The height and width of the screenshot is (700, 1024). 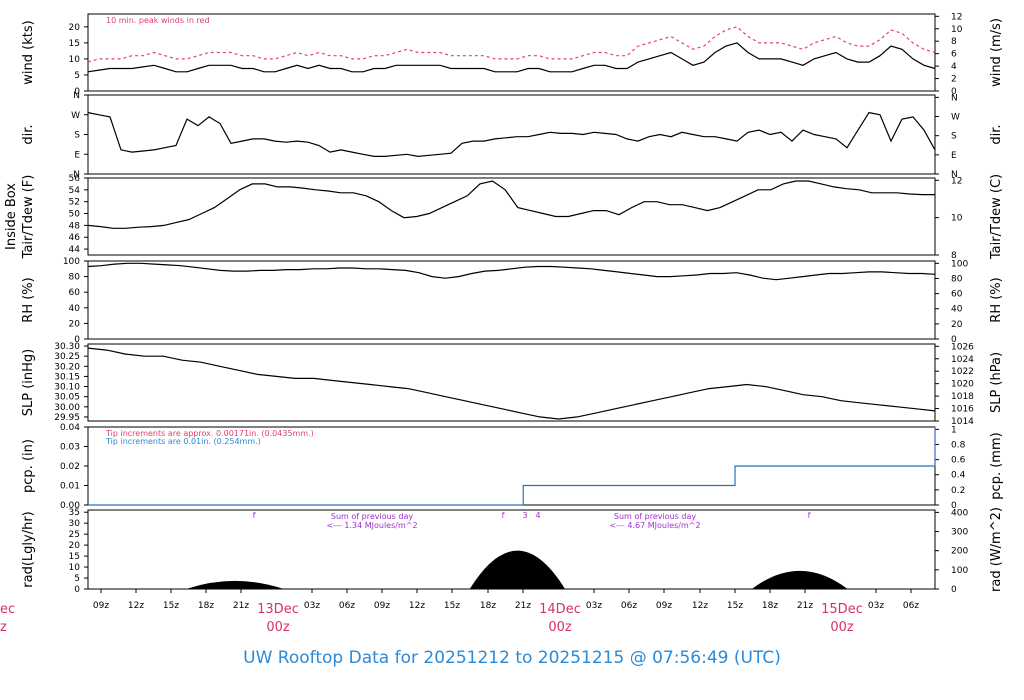 What do you see at coordinates (158, 20) in the screenshot?
I see `wind-annotation: 10 min. peak winds in red` at bounding box center [158, 20].